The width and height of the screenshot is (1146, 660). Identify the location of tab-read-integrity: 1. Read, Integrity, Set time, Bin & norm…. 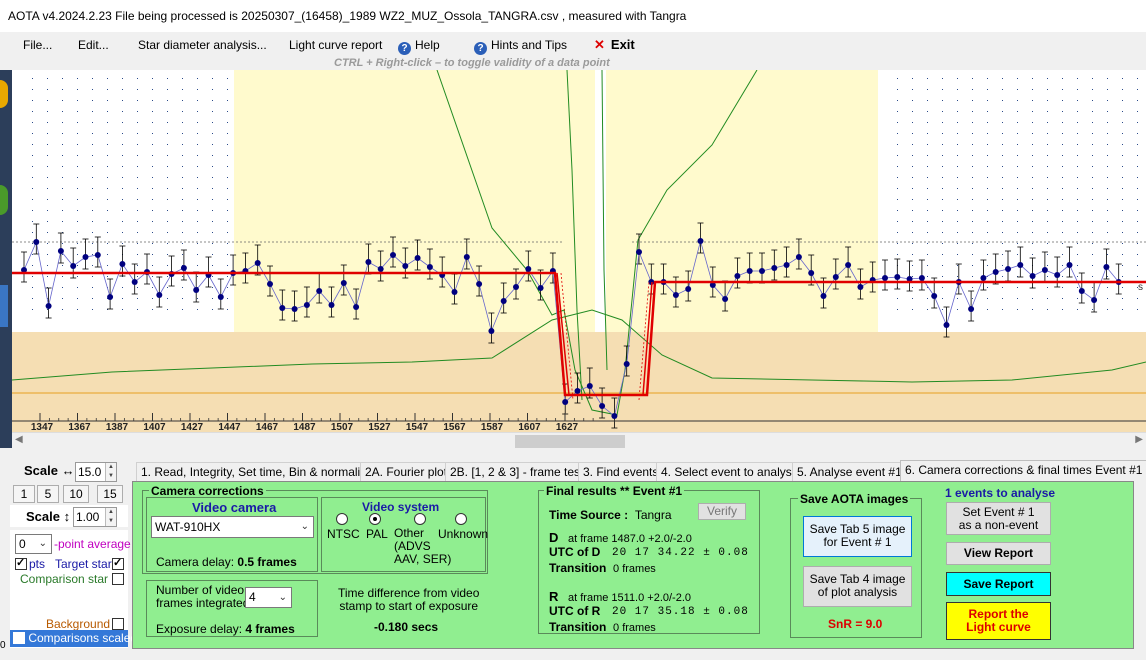
(257, 472).